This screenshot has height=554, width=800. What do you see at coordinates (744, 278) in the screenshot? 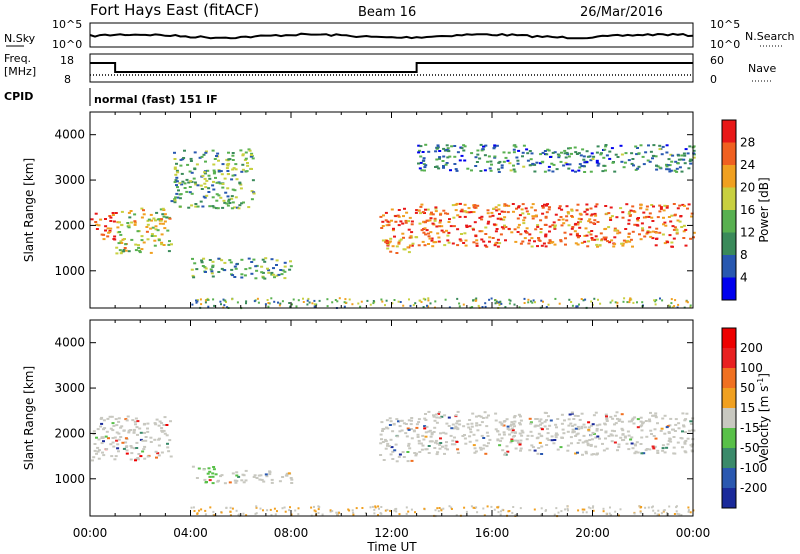
I see `power-colorbar-tick-0: 4` at bounding box center [744, 278].